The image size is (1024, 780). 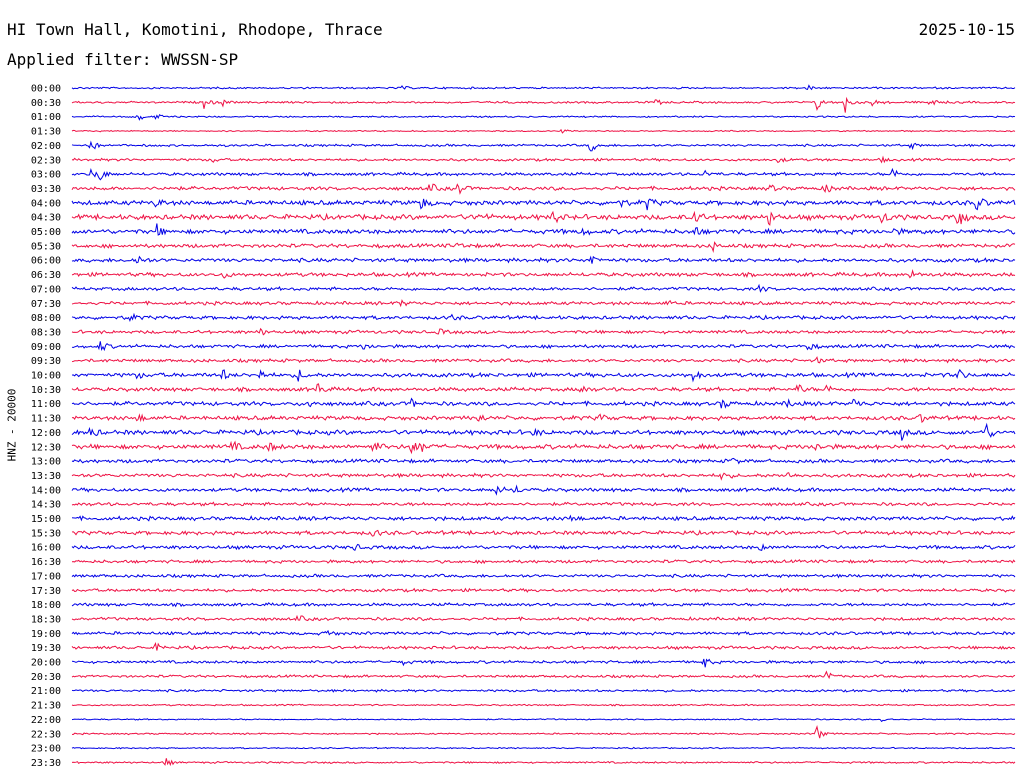 I want to click on trace-2000, so click(x=543, y=663).